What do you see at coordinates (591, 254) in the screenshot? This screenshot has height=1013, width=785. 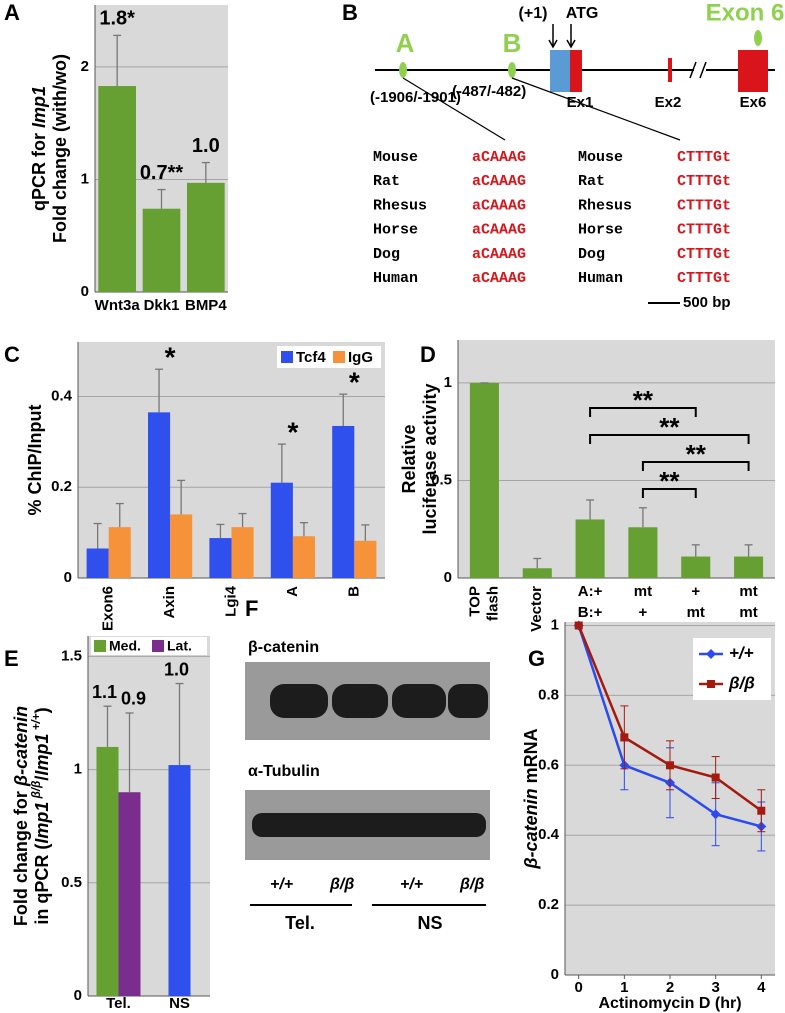 I see `species-label: Dog` at bounding box center [591, 254].